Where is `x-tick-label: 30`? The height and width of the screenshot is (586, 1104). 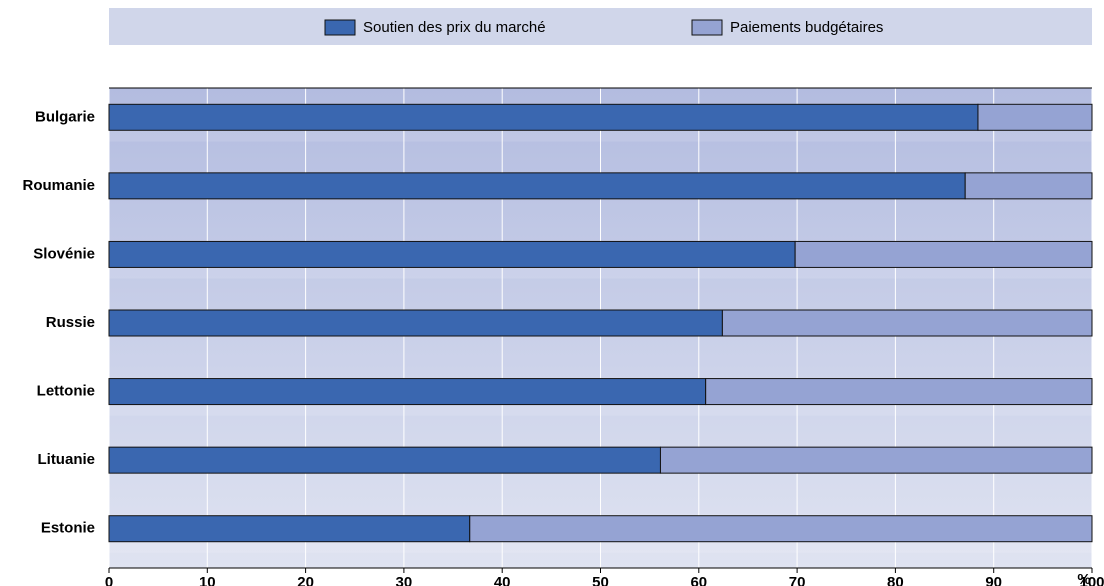
x-tick-label: 30 is located at coordinates (404, 580).